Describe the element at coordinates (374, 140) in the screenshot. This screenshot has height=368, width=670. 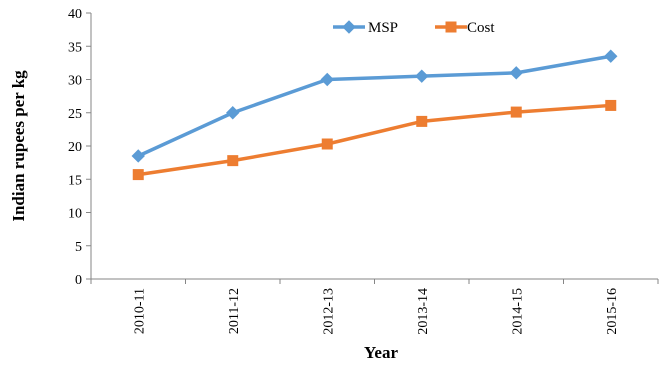
I see `series-line-cost` at that location.